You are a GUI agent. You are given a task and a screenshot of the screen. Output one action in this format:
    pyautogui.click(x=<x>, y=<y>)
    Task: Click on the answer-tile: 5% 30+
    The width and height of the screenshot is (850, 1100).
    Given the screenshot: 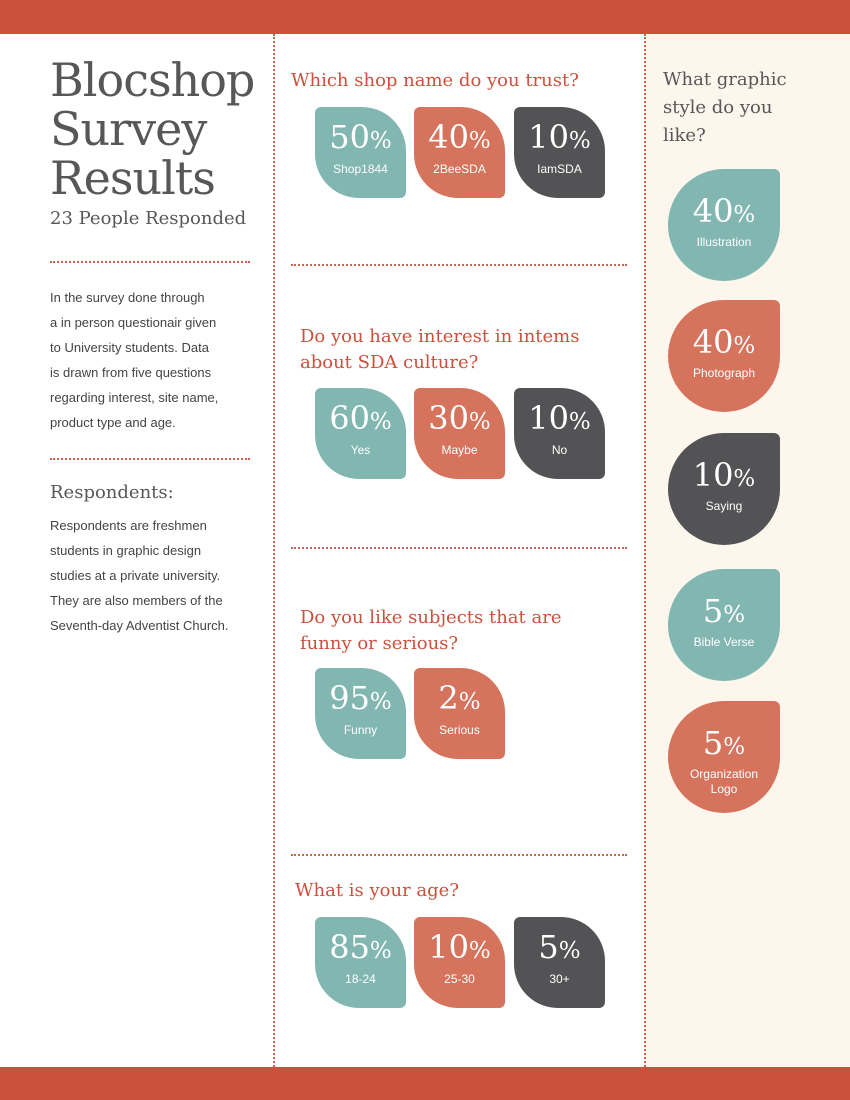 What is the action you would take?
    pyautogui.click(x=559, y=962)
    